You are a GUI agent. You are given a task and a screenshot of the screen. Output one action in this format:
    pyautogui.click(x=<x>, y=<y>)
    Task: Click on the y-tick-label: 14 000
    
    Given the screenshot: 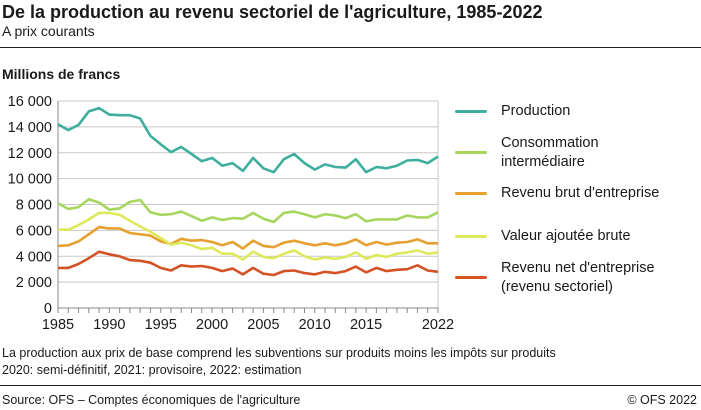 What is the action you would take?
    pyautogui.click(x=30, y=128)
    